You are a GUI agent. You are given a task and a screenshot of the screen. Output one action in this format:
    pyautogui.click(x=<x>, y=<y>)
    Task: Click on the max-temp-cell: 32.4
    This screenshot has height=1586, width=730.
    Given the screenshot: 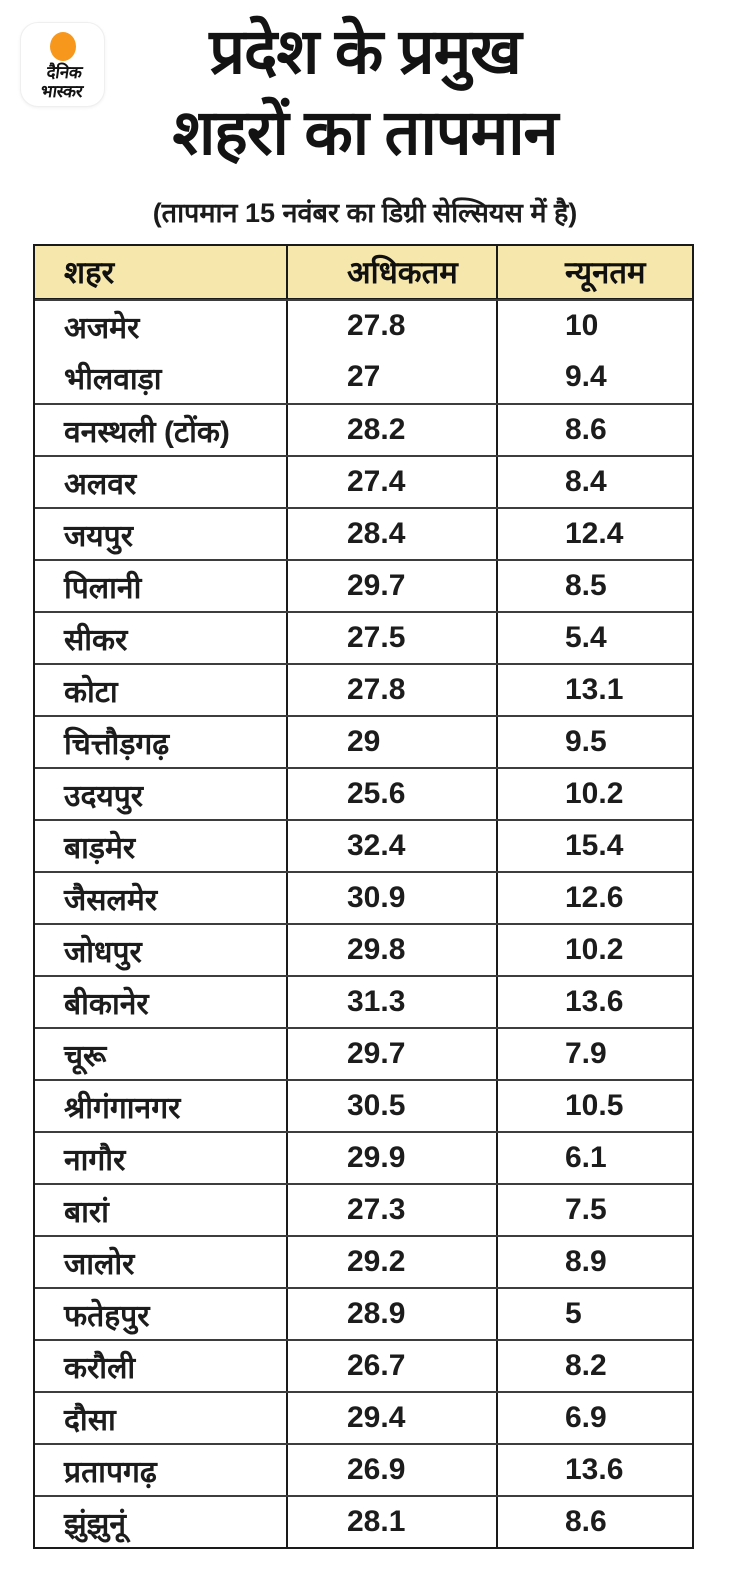 What is the action you would take?
    pyautogui.click(x=393, y=846)
    